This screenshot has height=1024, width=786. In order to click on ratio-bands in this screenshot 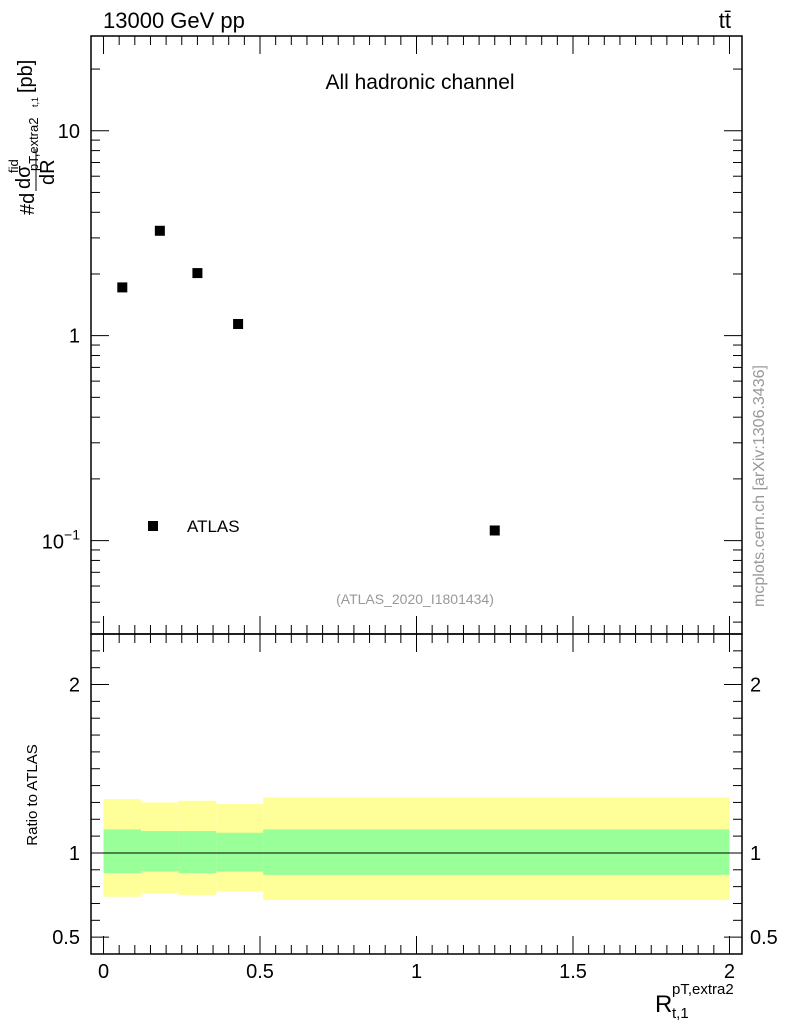, I will do `click(416, 849)`.